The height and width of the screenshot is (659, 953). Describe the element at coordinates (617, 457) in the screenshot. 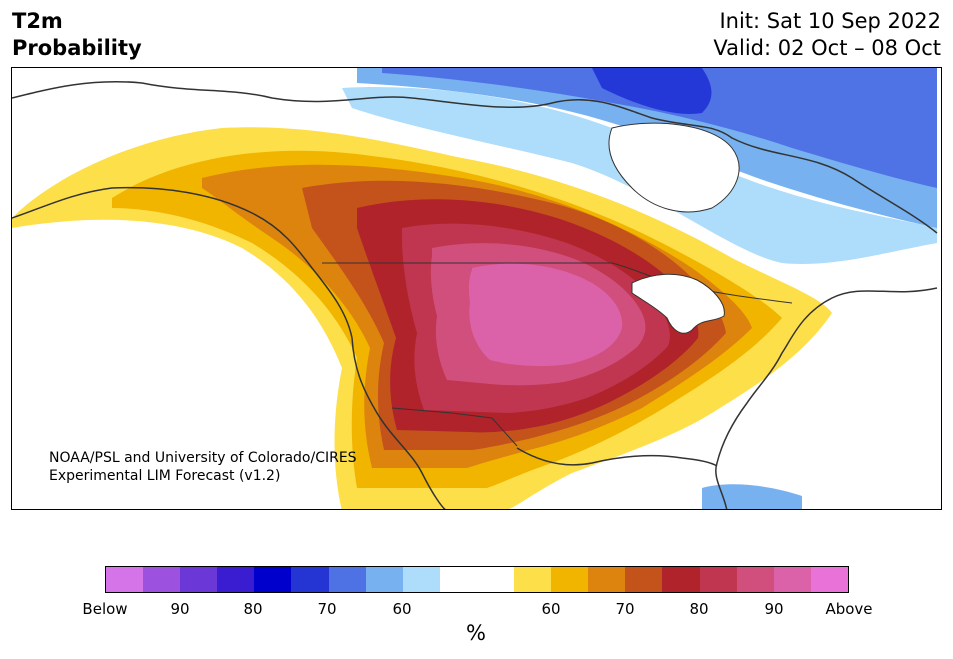

I see `gulf-coast` at that location.